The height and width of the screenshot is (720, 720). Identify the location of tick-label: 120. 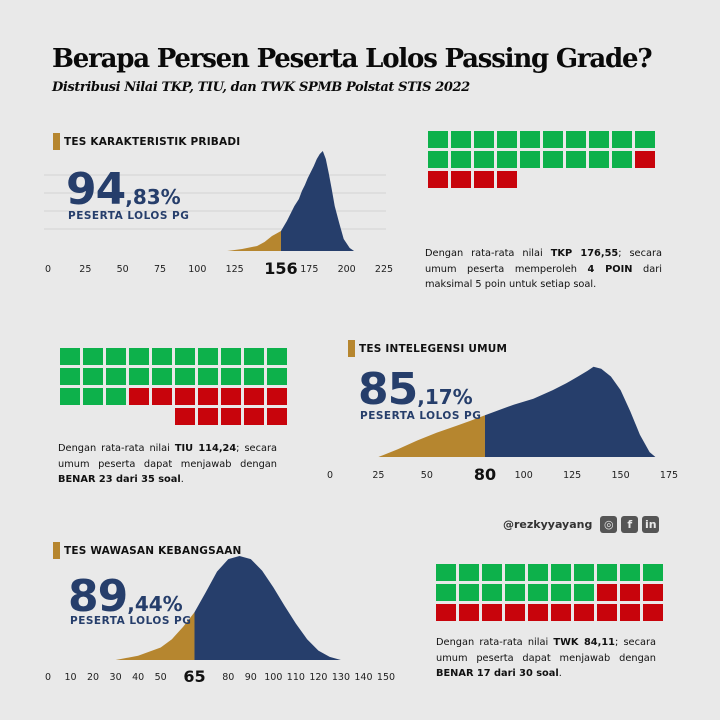
(318, 677).